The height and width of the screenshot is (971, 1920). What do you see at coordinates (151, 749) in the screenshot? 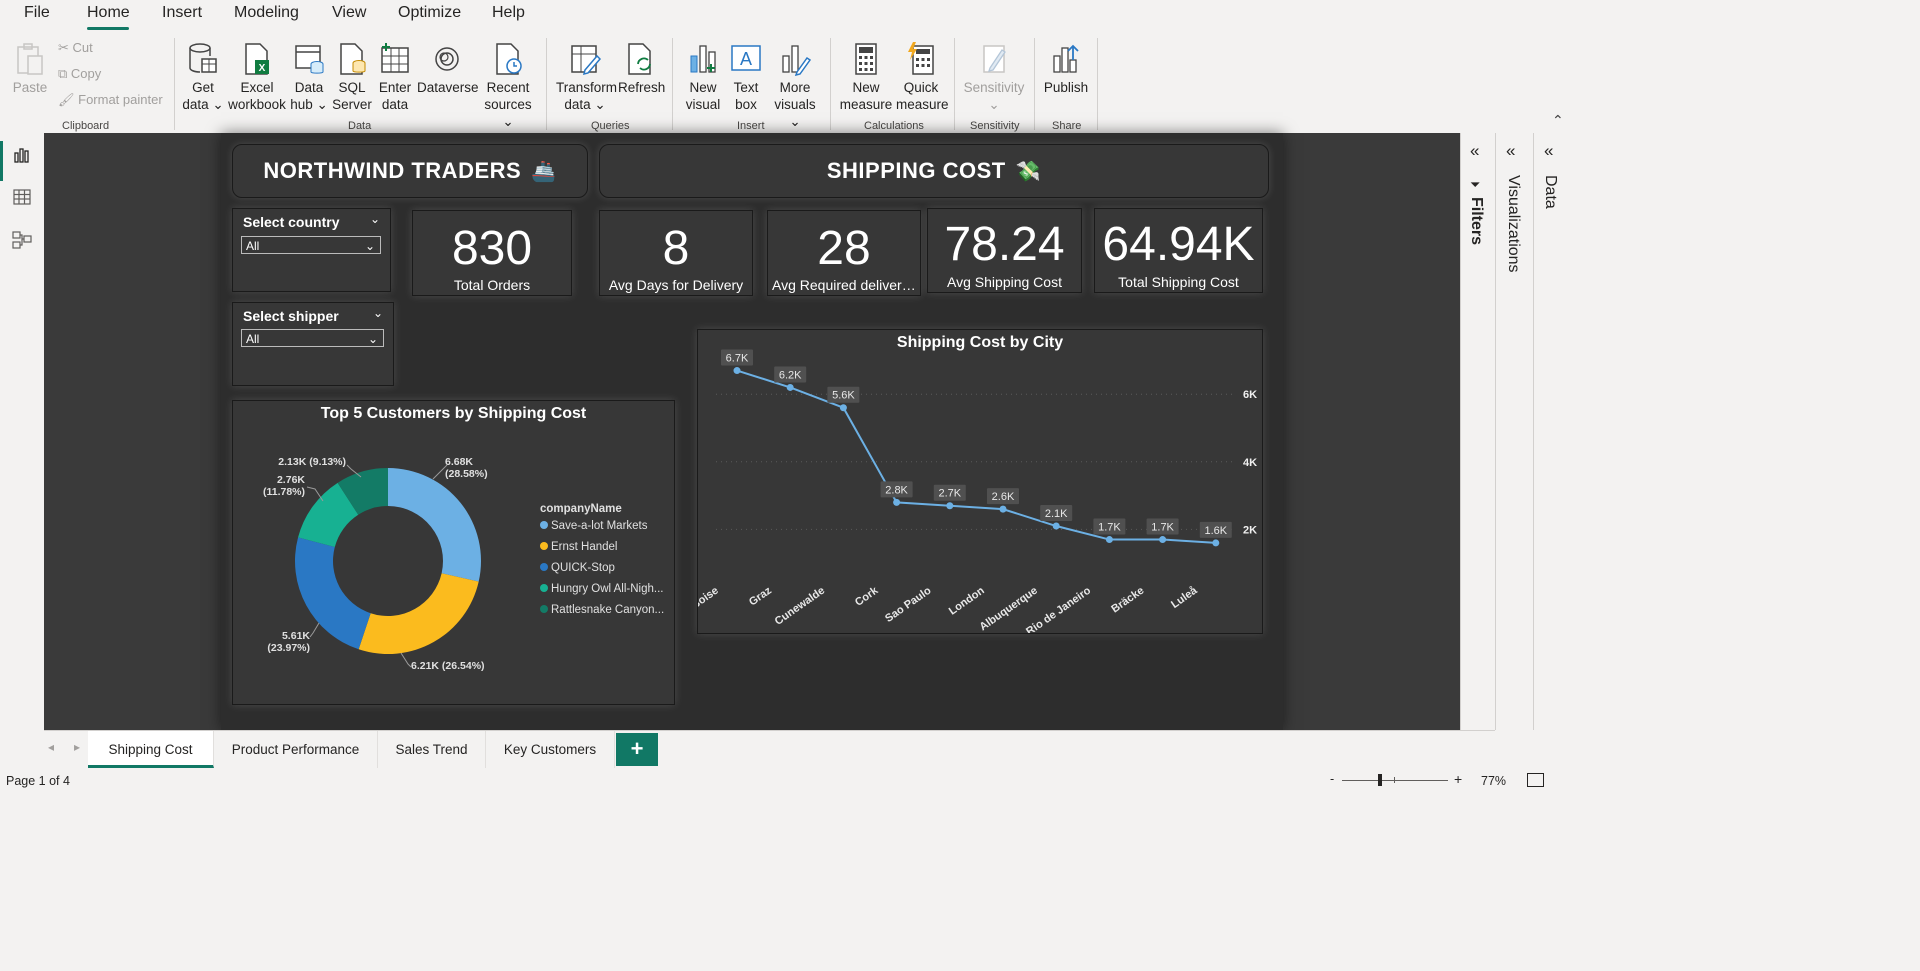
I see `tab-shipping-cost: Shipping Cost` at bounding box center [151, 749].